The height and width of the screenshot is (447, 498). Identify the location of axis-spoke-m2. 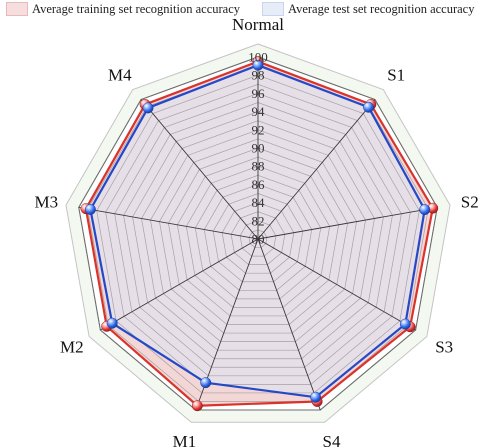
(179, 284).